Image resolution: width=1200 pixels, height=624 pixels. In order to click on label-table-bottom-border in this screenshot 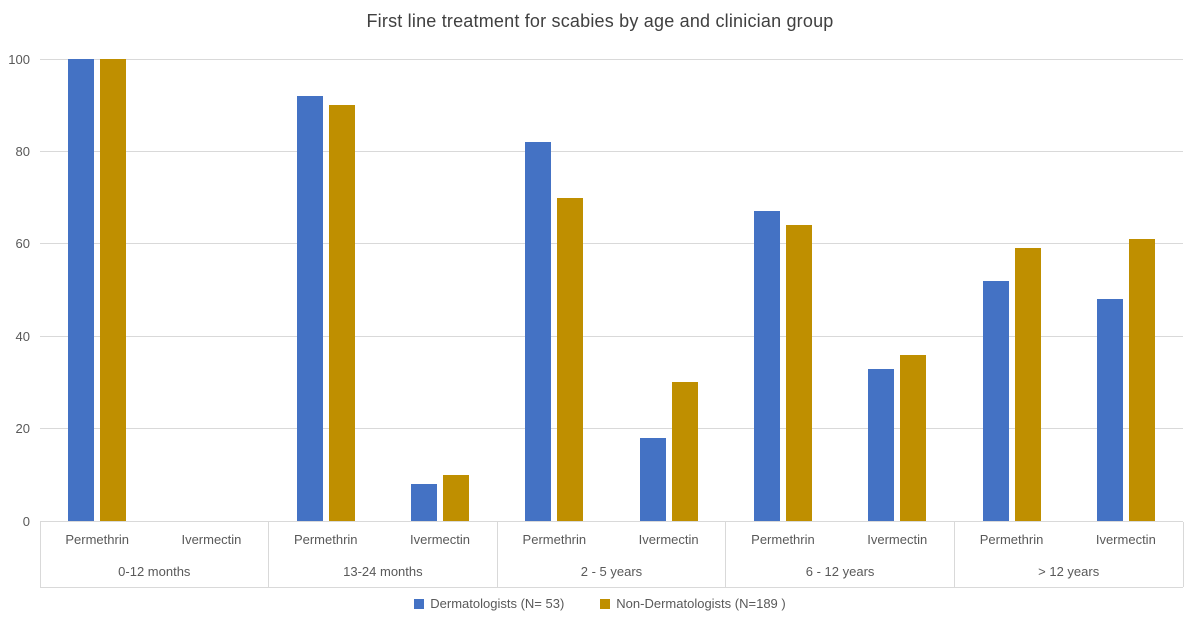, I will do `click(611, 587)`.